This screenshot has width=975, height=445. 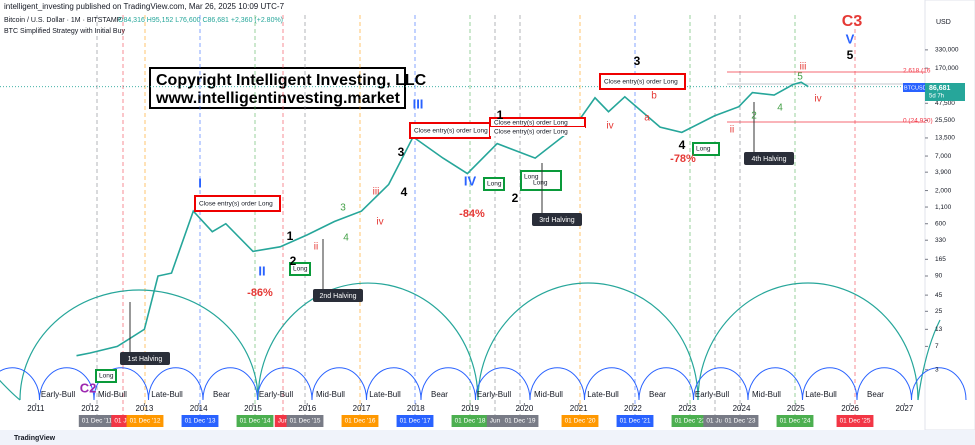 I want to click on cycle-date-label: 01 Dec '14, so click(x=255, y=421).